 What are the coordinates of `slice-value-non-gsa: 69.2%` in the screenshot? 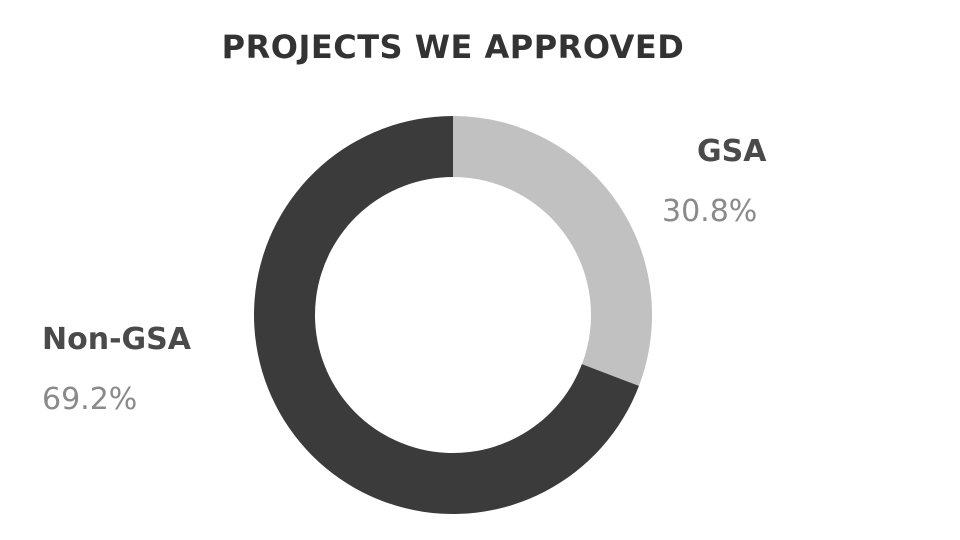 It's located at (90, 399).